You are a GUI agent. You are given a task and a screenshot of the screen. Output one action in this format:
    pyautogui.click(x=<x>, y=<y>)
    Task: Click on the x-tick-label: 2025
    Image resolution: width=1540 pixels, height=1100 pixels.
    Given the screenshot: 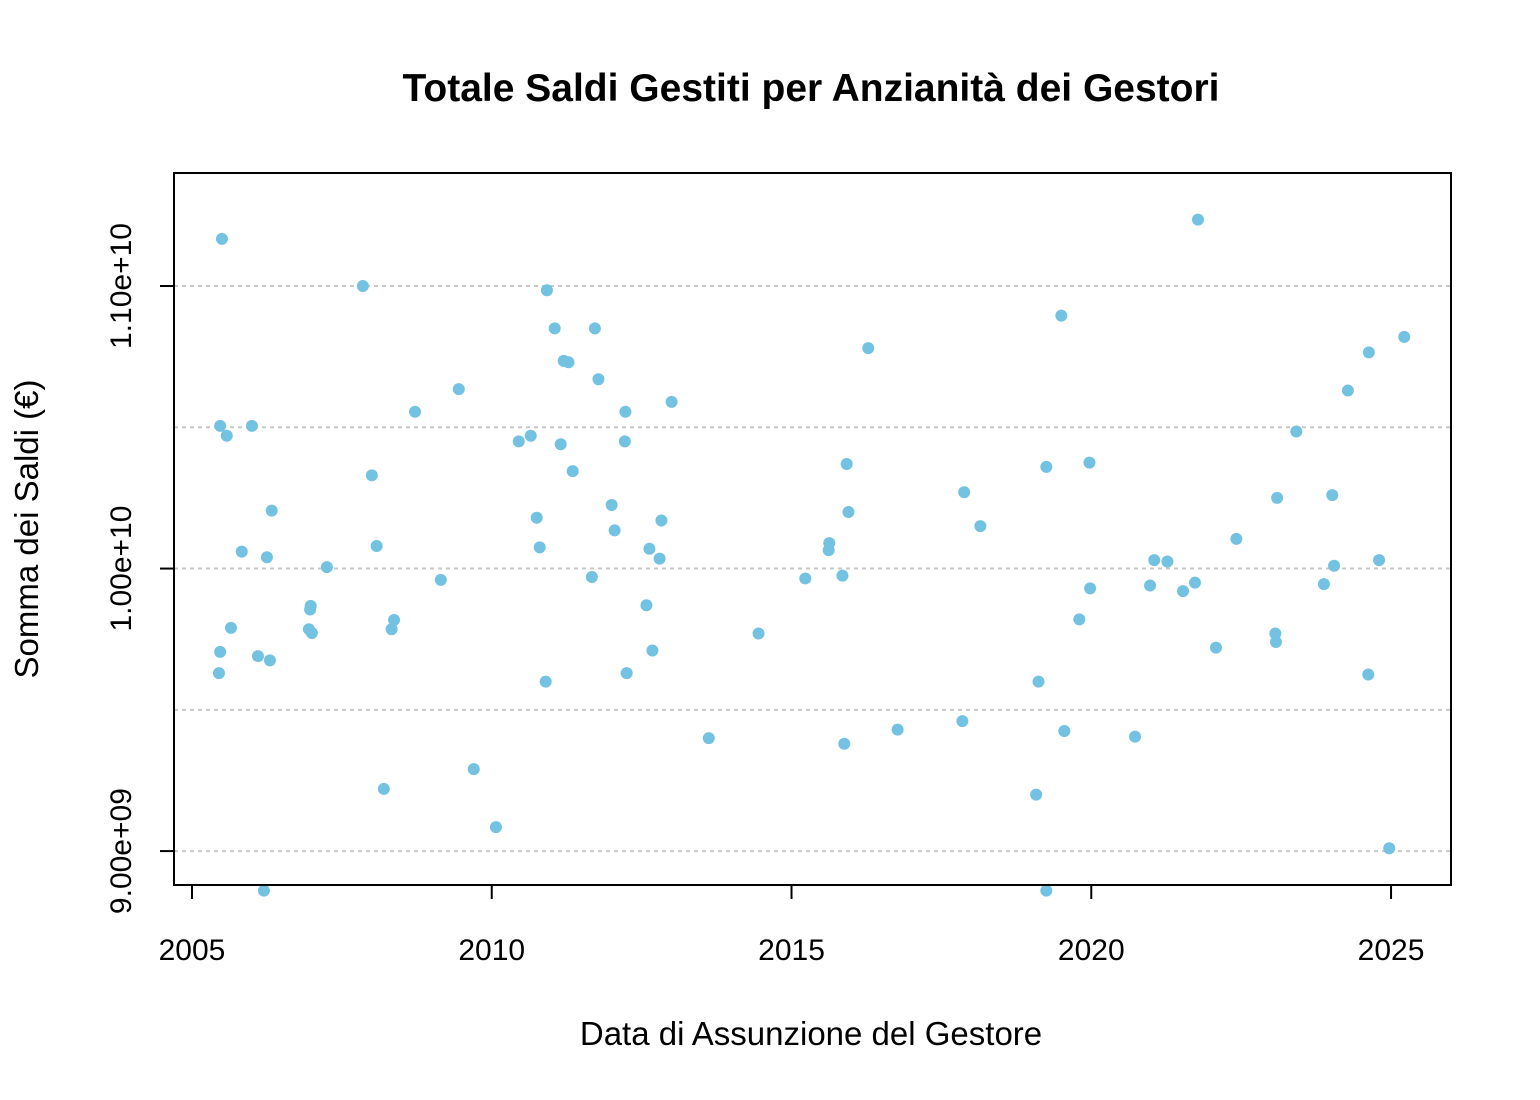 What is the action you would take?
    pyautogui.click(x=1391, y=950)
    